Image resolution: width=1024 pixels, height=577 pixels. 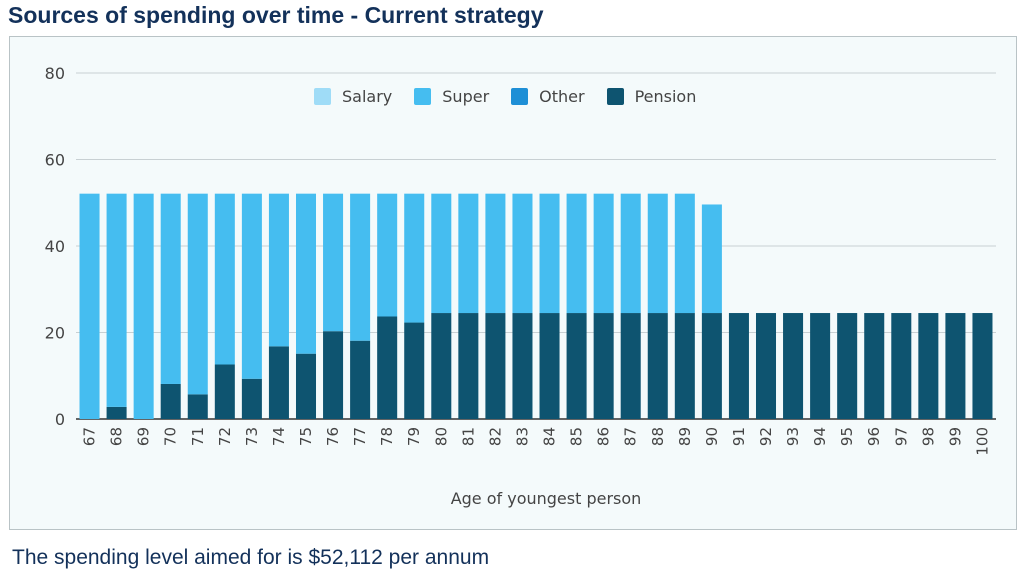 I want to click on x-tick-label: 78, so click(x=387, y=436).